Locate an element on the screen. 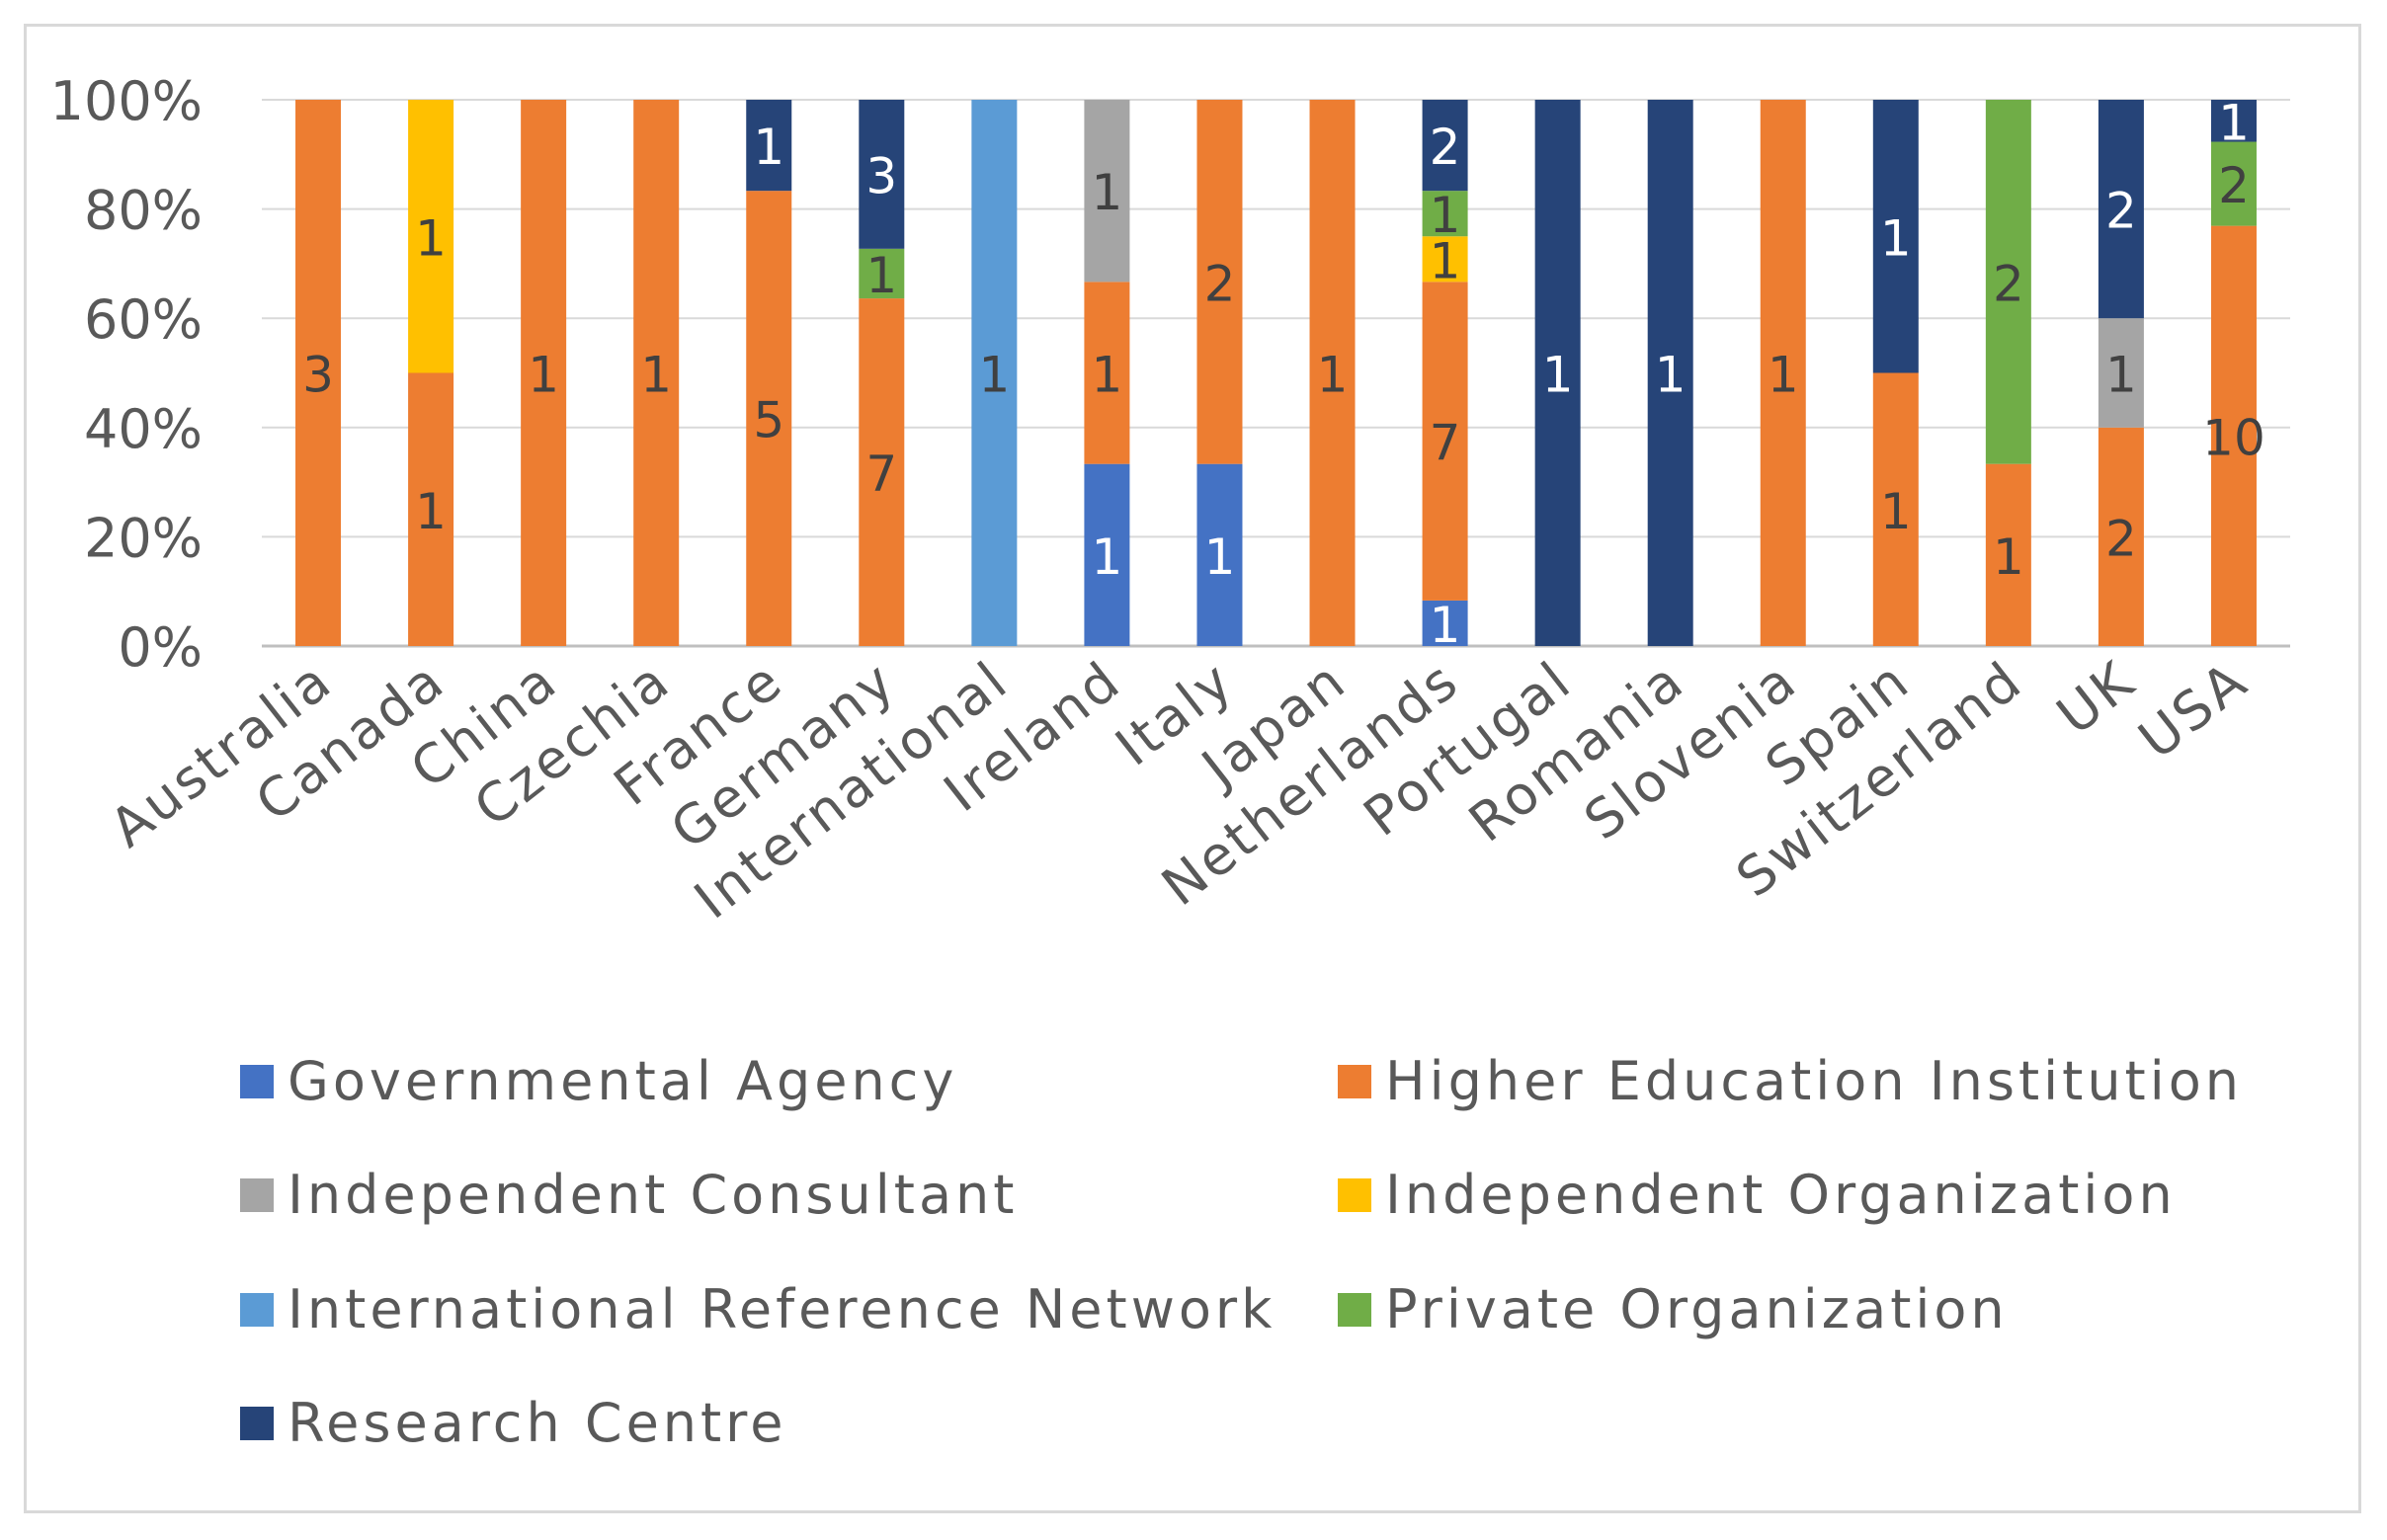 Image resolution: width=2387 pixels, height=1540 pixels. data-label: 5 is located at coordinates (768, 420).